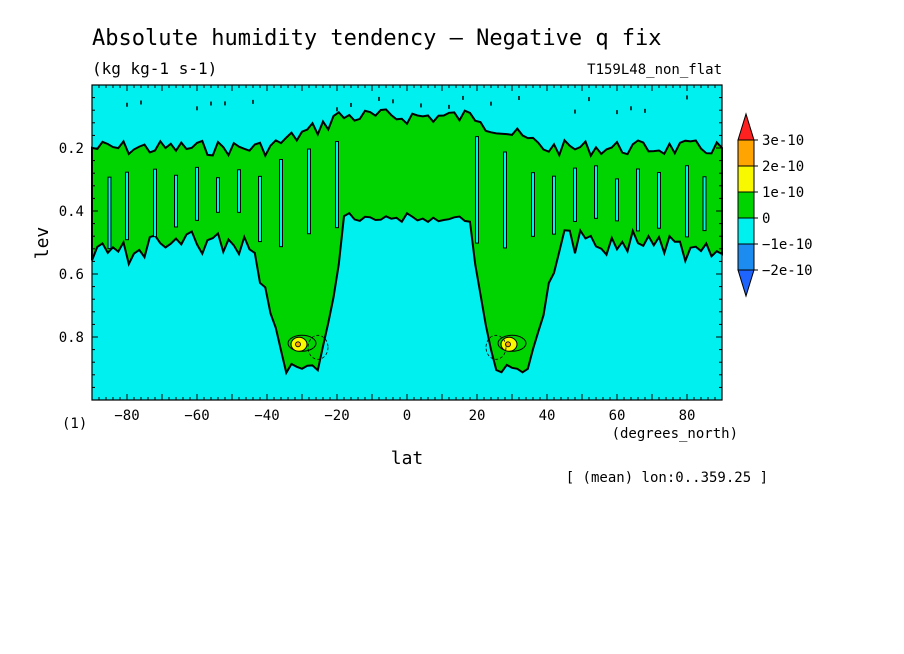 The image size is (904, 654). What do you see at coordinates (477, 416) in the screenshot?
I see `x-tick-label: 20` at bounding box center [477, 416].